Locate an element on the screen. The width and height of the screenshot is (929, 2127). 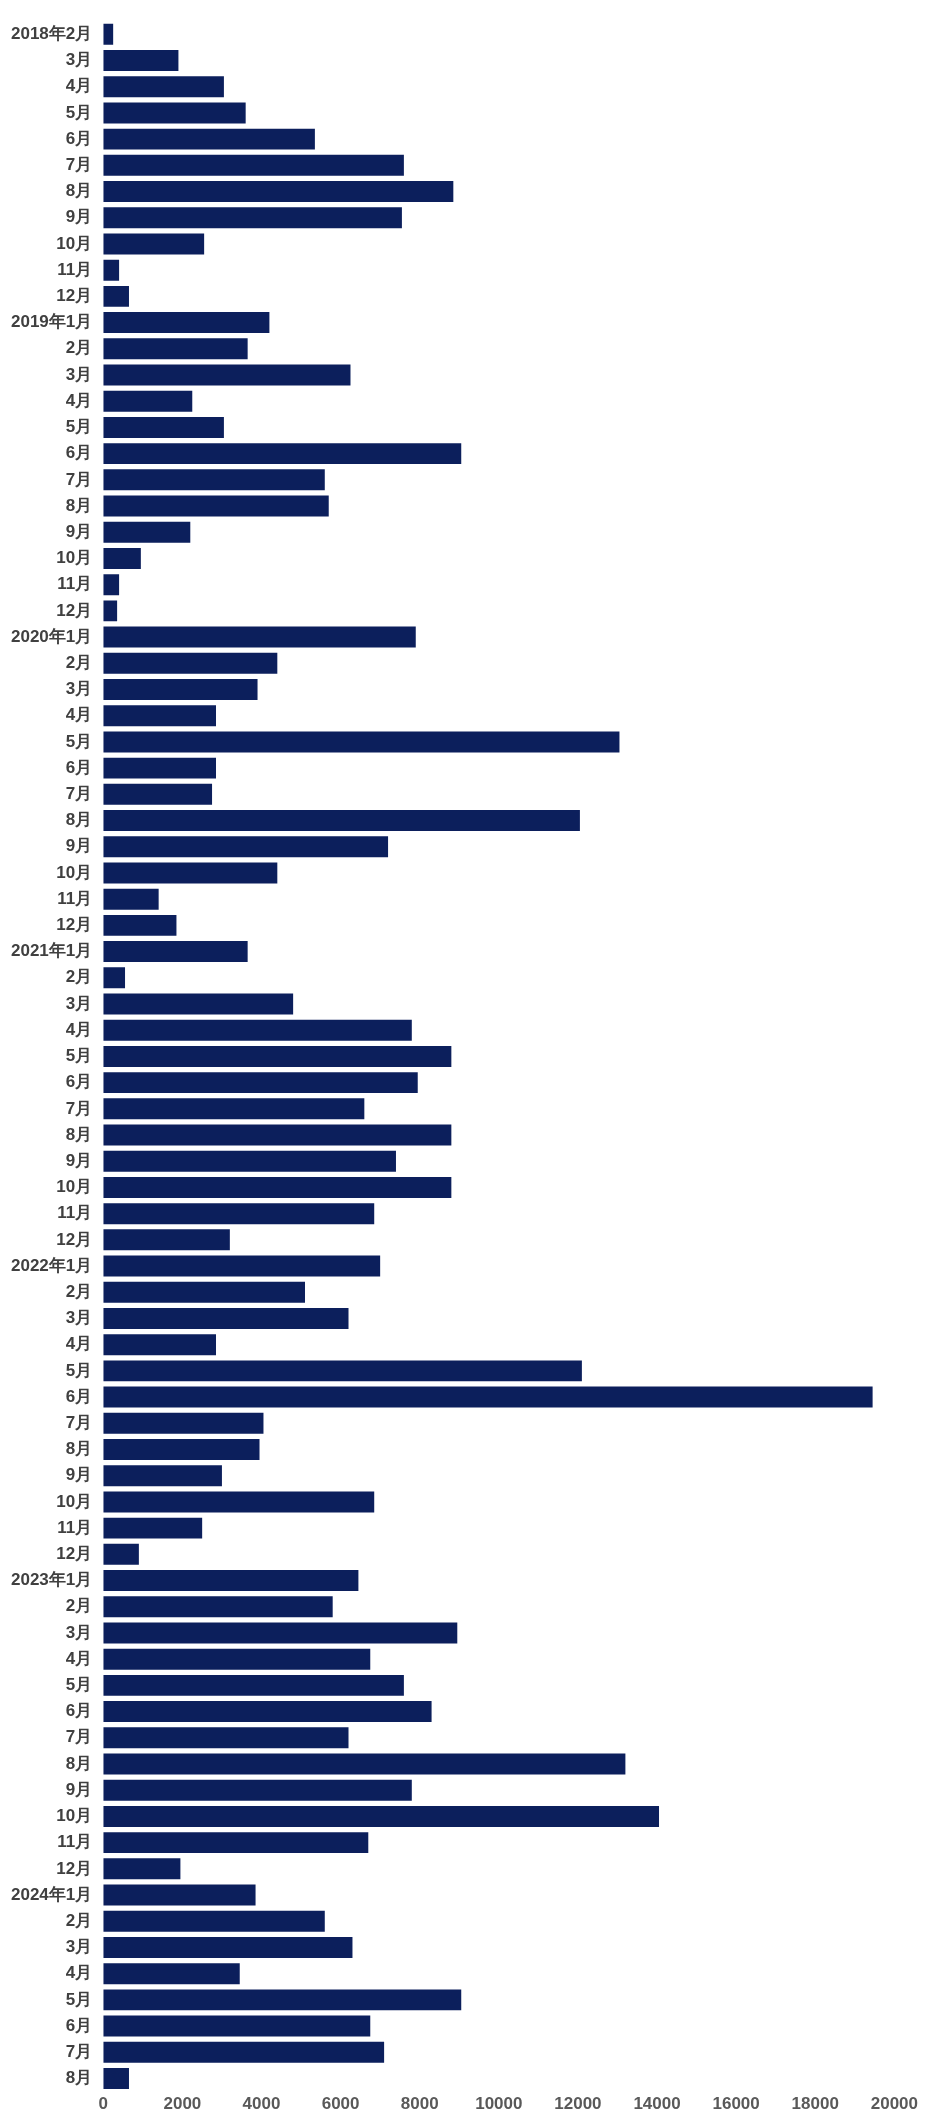
y-tick-label: 2月 is located at coordinates (79, 662).